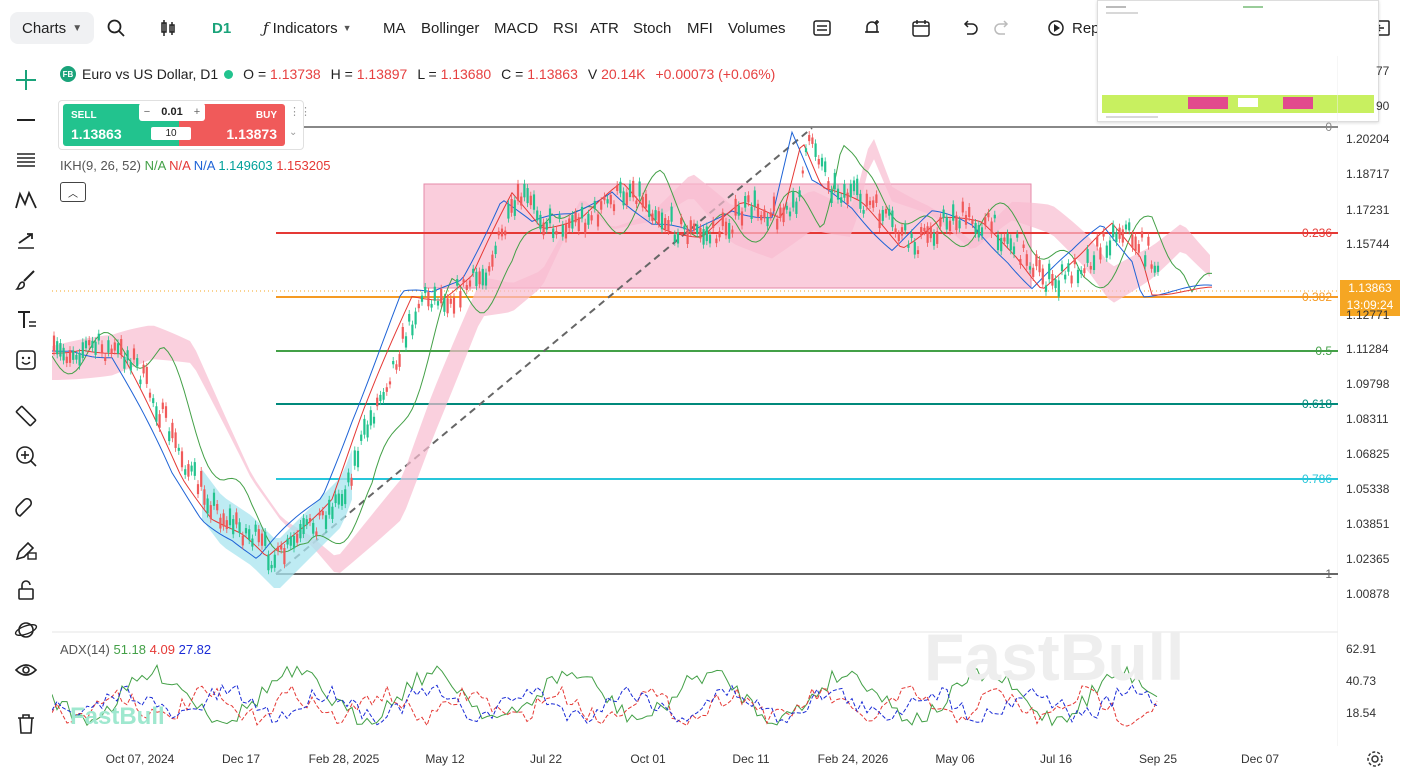  I want to click on templates-button, so click(822, 28).